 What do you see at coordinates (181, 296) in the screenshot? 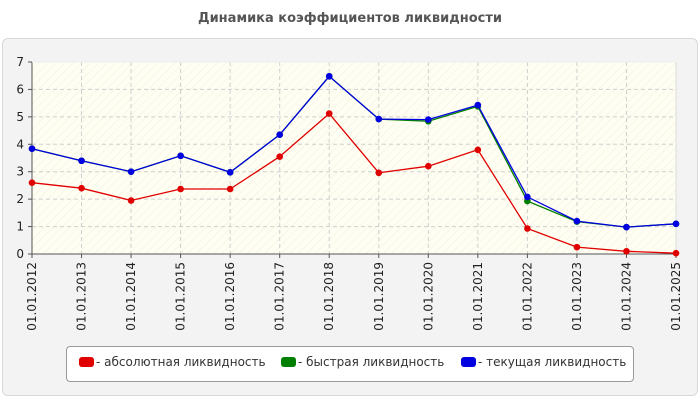
I see `x-tick-label: 01.01.2015` at bounding box center [181, 296].